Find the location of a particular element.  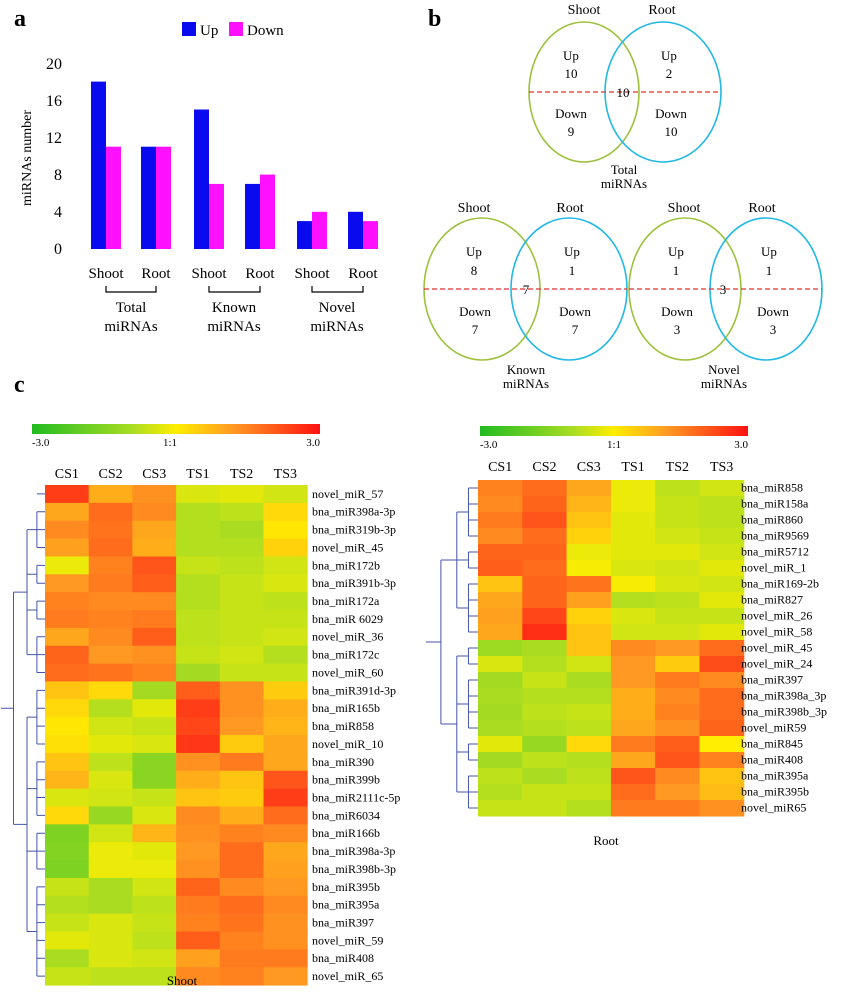

heatmap-row-label: novel_miR_1 is located at coordinates (773, 568).